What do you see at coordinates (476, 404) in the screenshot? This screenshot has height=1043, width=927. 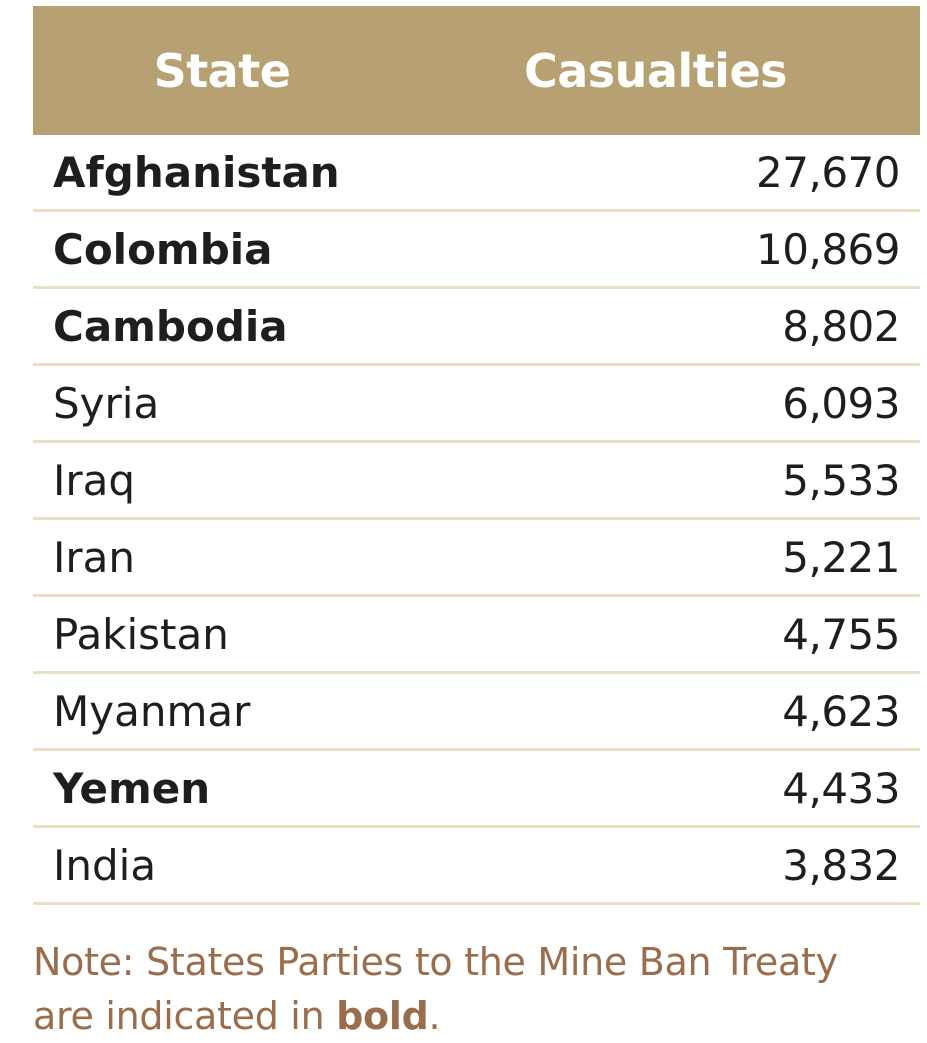 I see `table-row: Syria 6,093` at bounding box center [476, 404].